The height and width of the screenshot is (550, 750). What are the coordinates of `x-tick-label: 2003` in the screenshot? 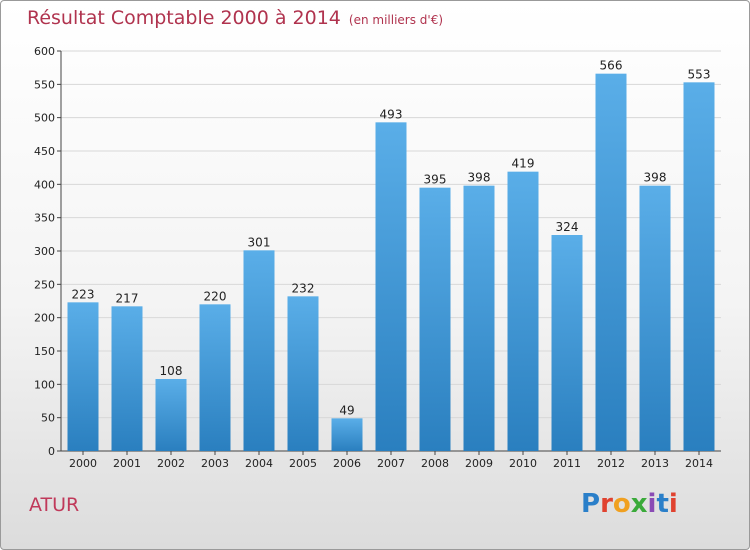 It's located at (215, 463).